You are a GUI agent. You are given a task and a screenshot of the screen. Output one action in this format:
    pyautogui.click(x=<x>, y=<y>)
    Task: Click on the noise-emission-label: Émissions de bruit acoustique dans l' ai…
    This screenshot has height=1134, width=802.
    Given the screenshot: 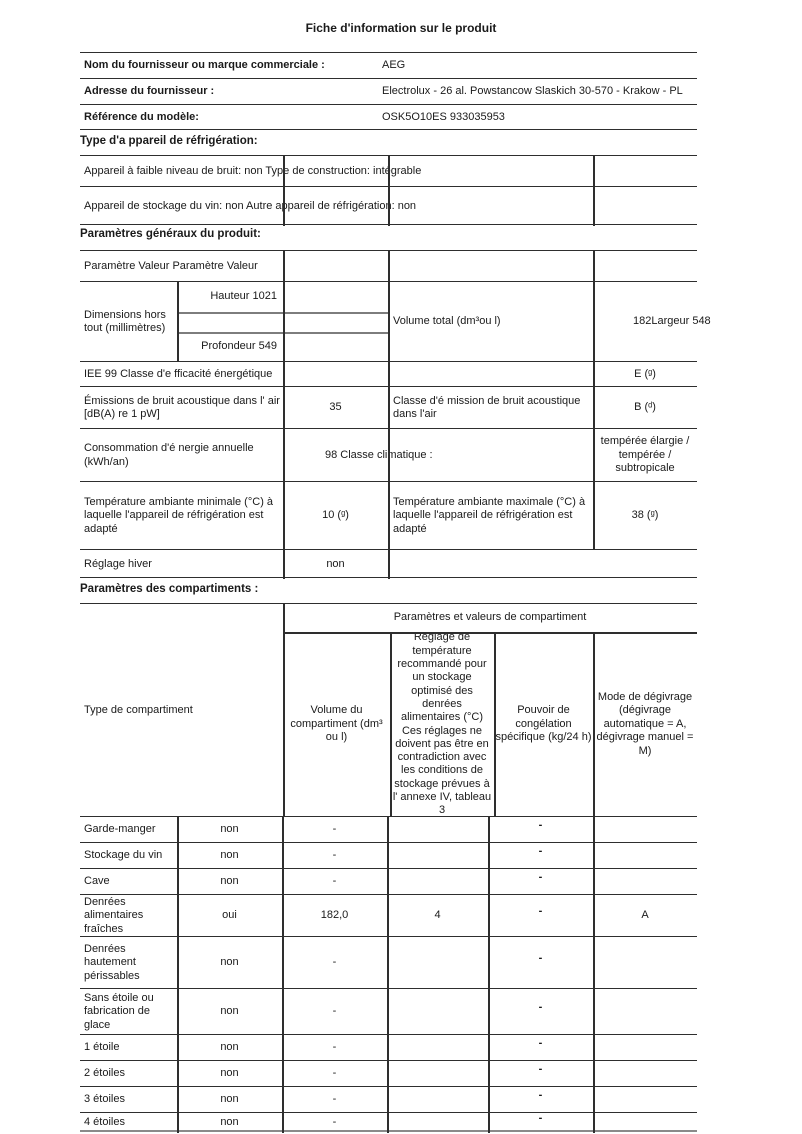 What is the action you would take?
    pyautogui.click(x=182, y=407)
    